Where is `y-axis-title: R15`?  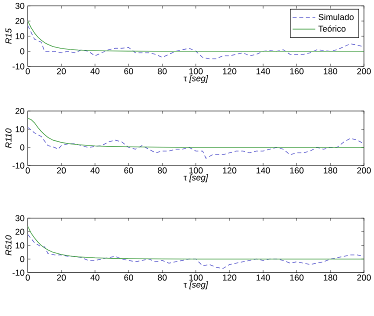
y-axis-title: R15 is located at coordinates (9, 36).